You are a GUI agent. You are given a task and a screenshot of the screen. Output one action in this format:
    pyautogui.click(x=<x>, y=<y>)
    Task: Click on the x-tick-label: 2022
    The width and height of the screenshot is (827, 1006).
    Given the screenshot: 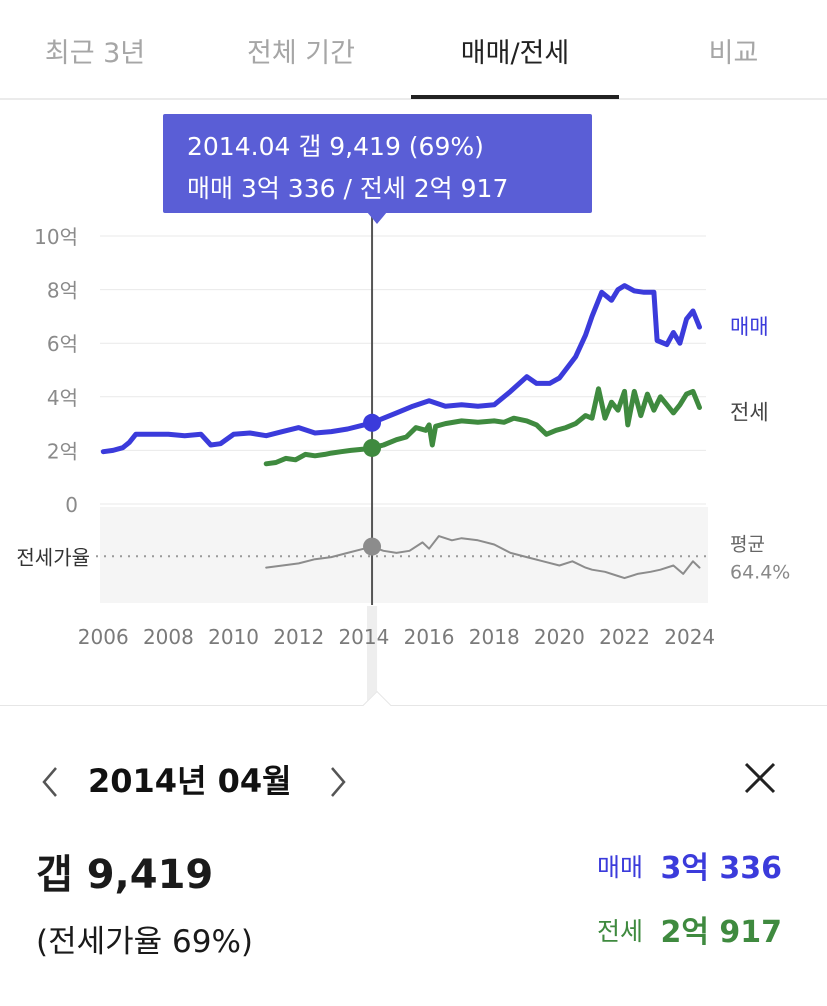 What is the action you would take?
    pyautogui.click(x=624, y=637)
    